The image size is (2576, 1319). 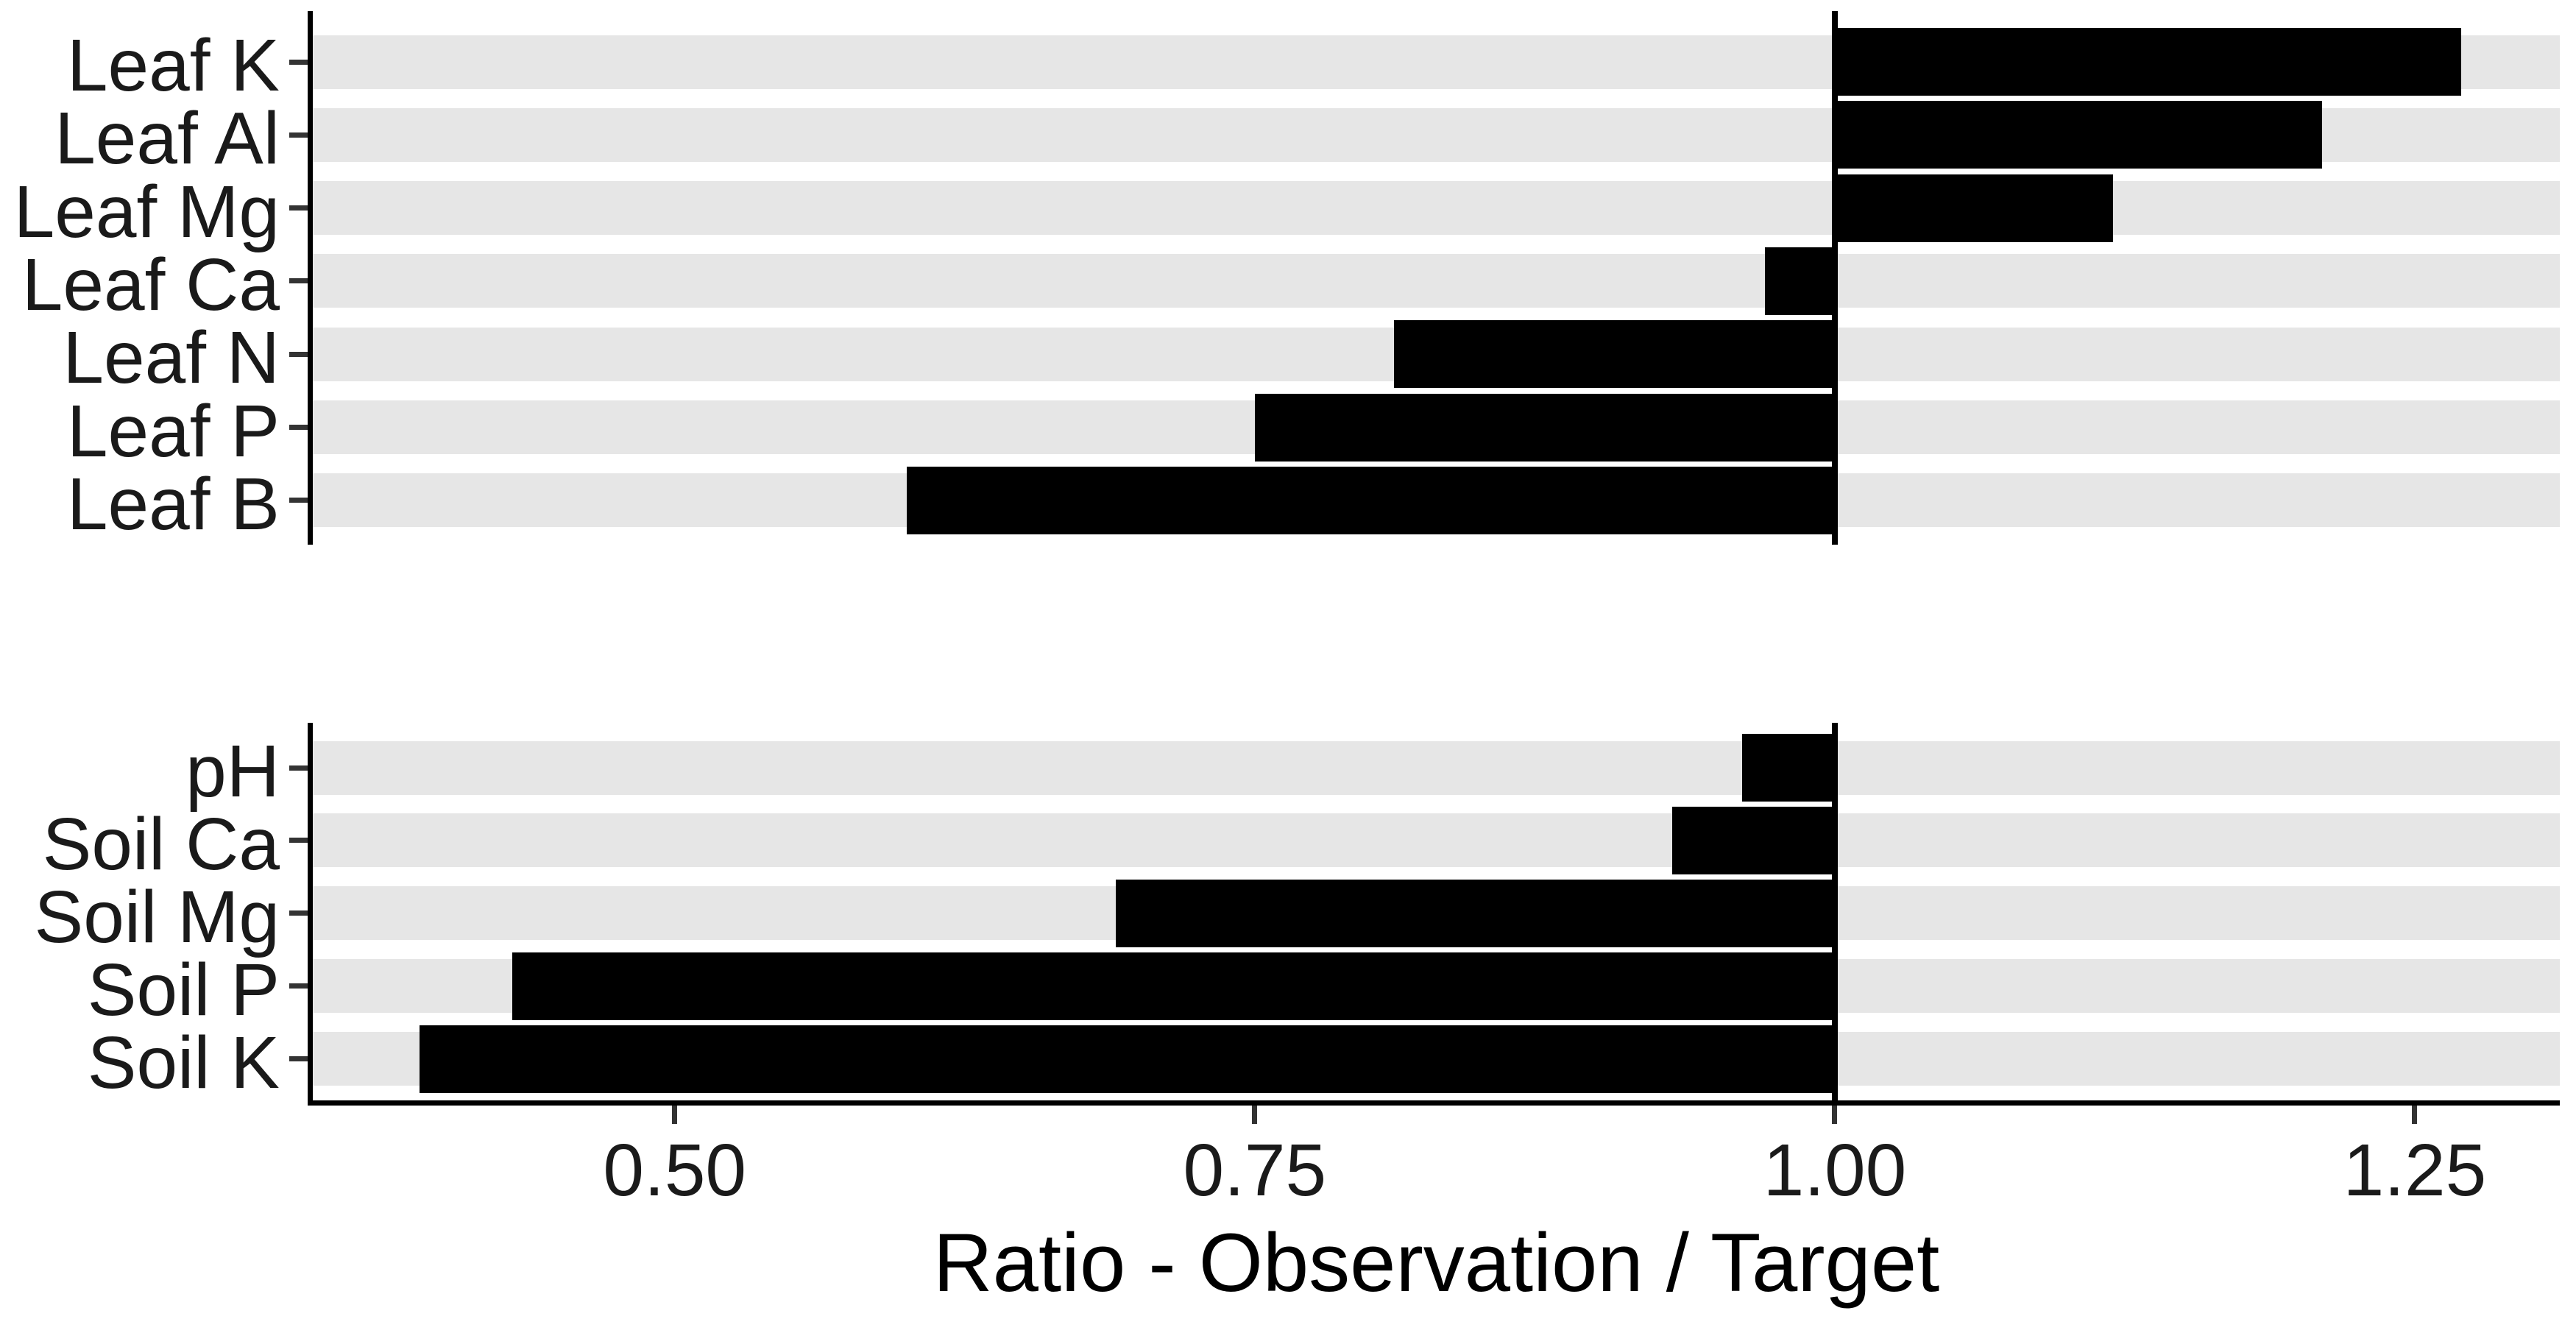 What do you see at coordinates (675, 1170) in the screenshot?
I see `x-axis-tick-label: 0.50` at bounding box center [675, 1170].